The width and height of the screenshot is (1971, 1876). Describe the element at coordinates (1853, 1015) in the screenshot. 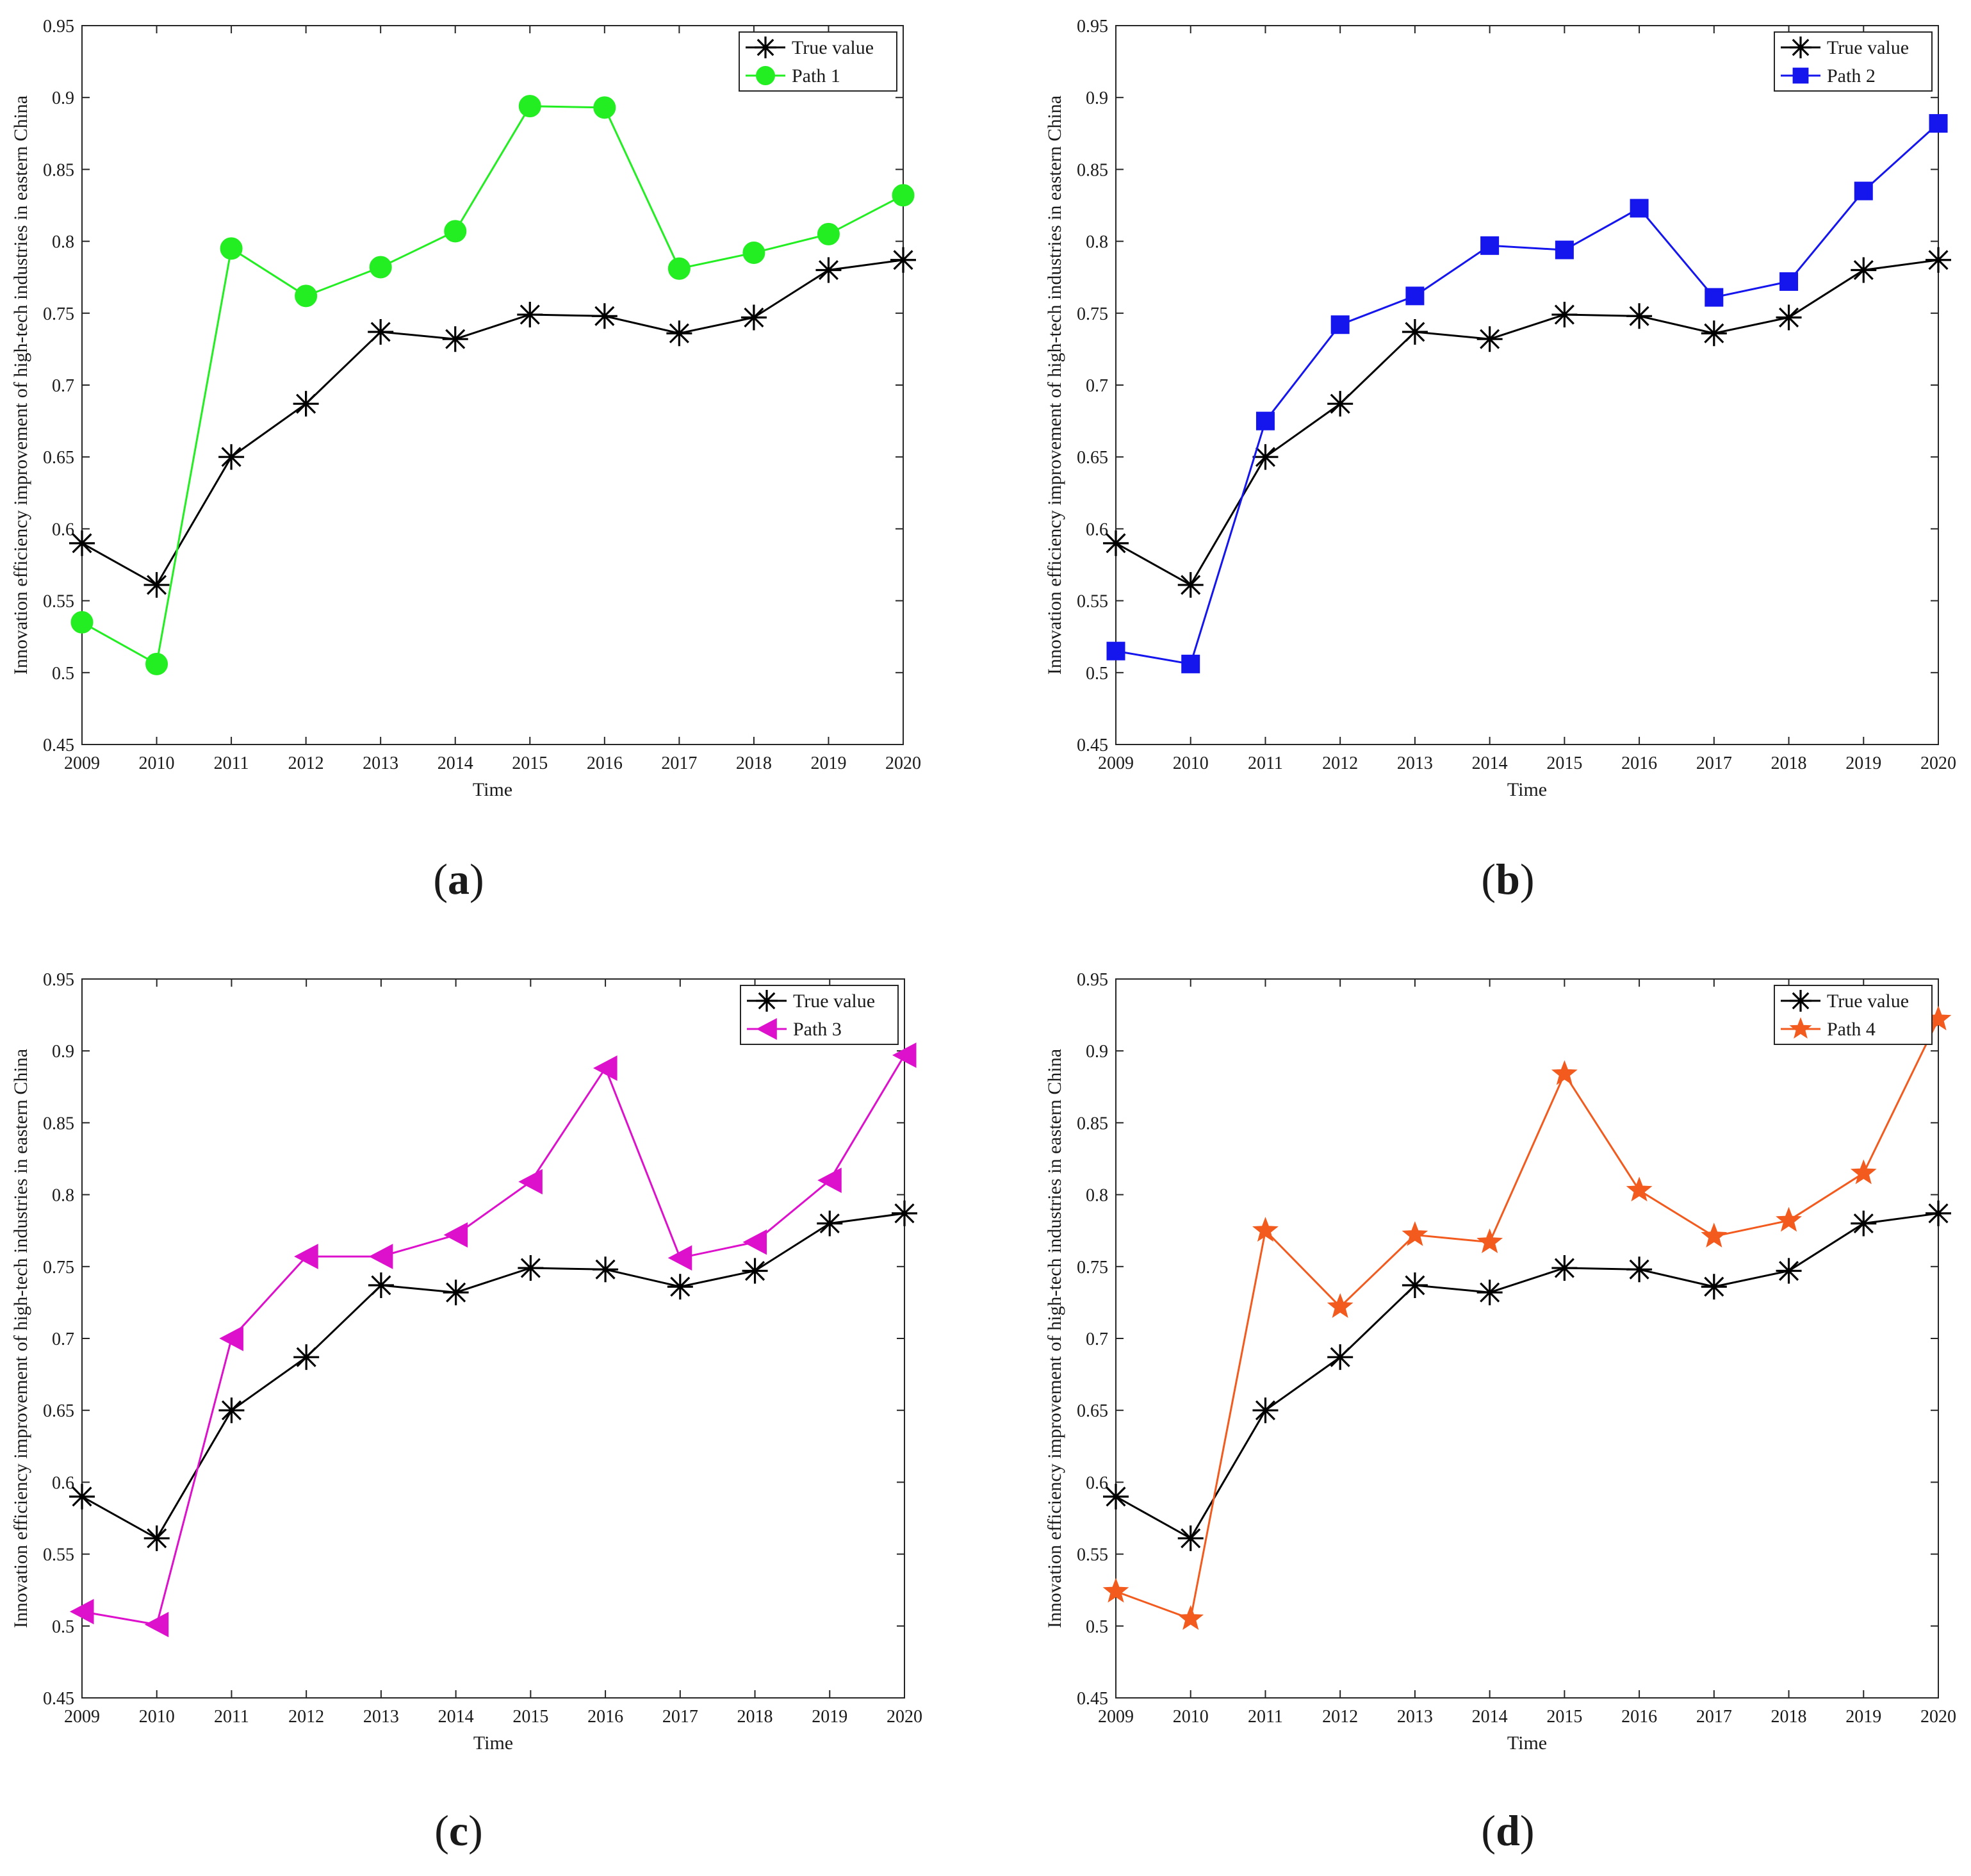

I see `legend: True value Path 4` at that location.